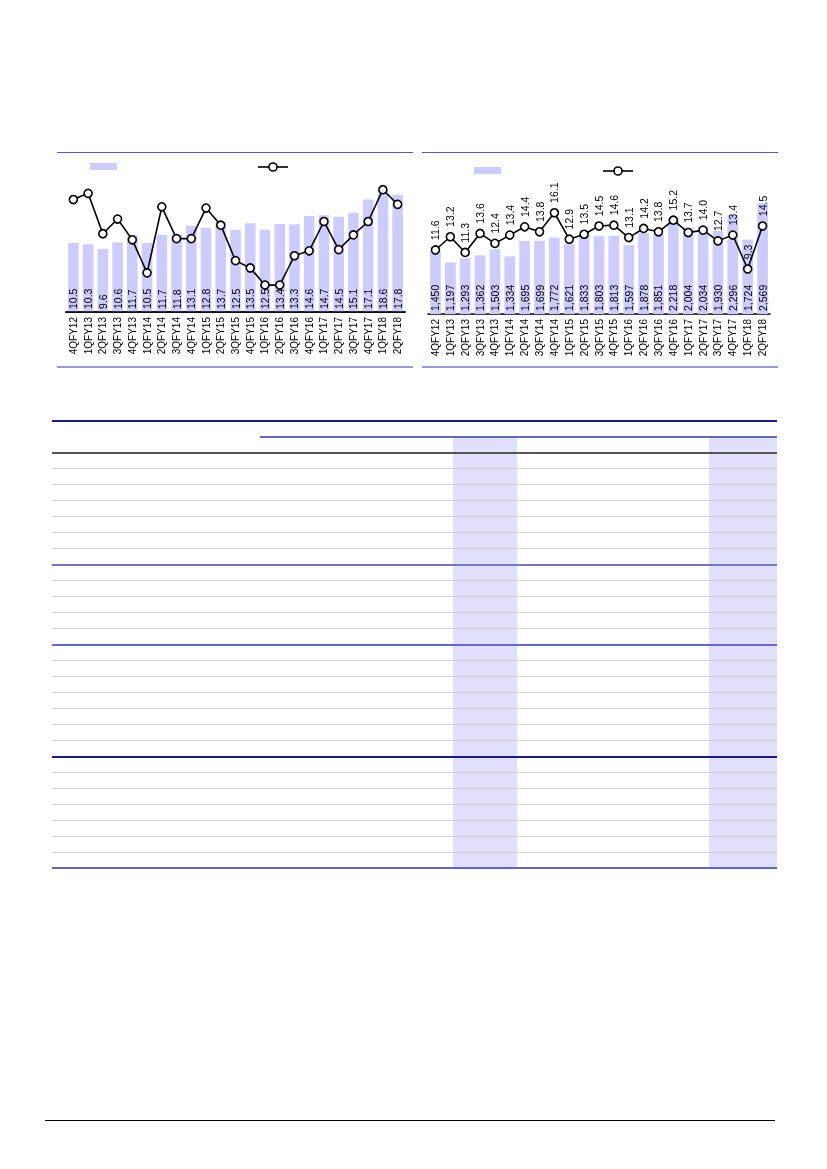  I want to click on x-tick-label: 4QFY17, so click(368, 335).